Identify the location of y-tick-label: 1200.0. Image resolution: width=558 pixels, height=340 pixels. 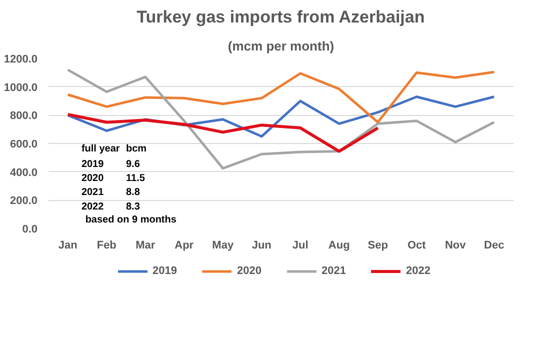
(21, 60).